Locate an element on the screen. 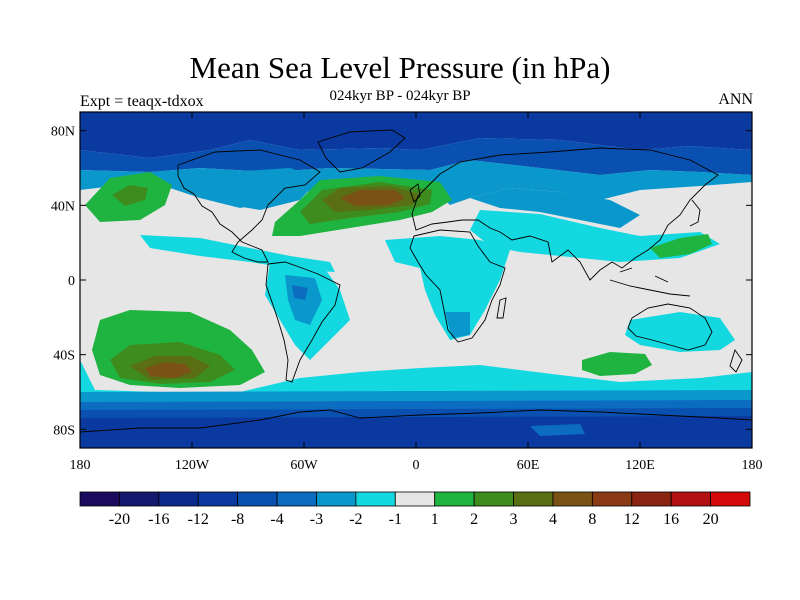 Image resolution: width=800 pixels, height=600 pixels. lat-tick-label: 40N is located at coordinates (63, 206).